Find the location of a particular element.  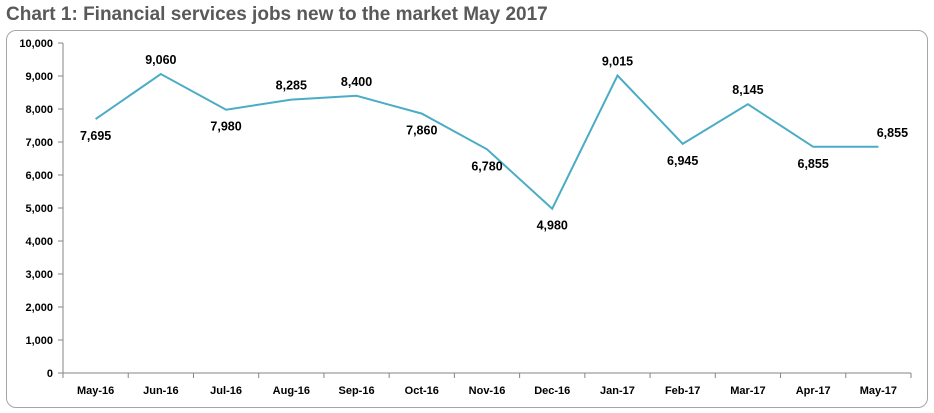

data-label: 7,695 is located at coordinates (95, 136).